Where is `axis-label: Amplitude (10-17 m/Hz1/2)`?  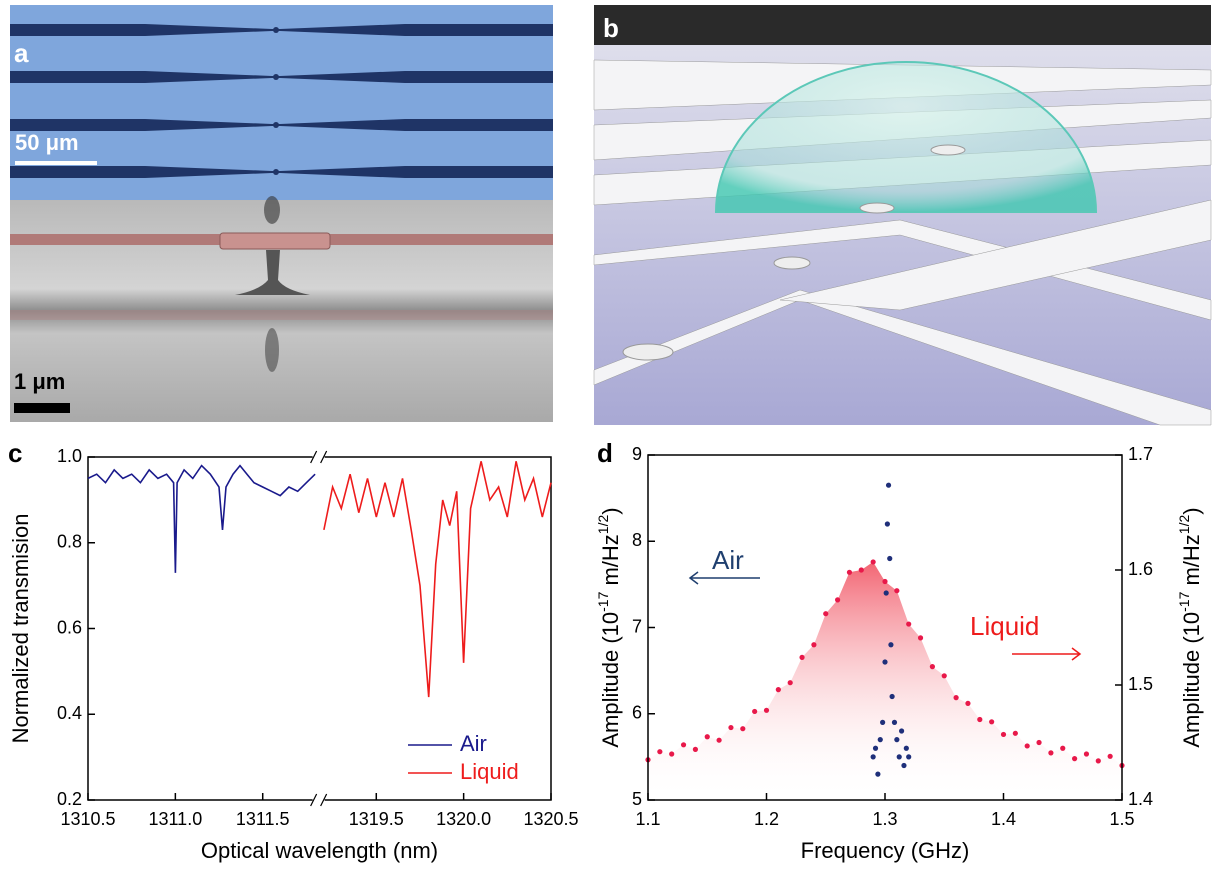
axis-label: Amplitude (10-17 m/Hz1/2) is located at coordinates (1190, 627).